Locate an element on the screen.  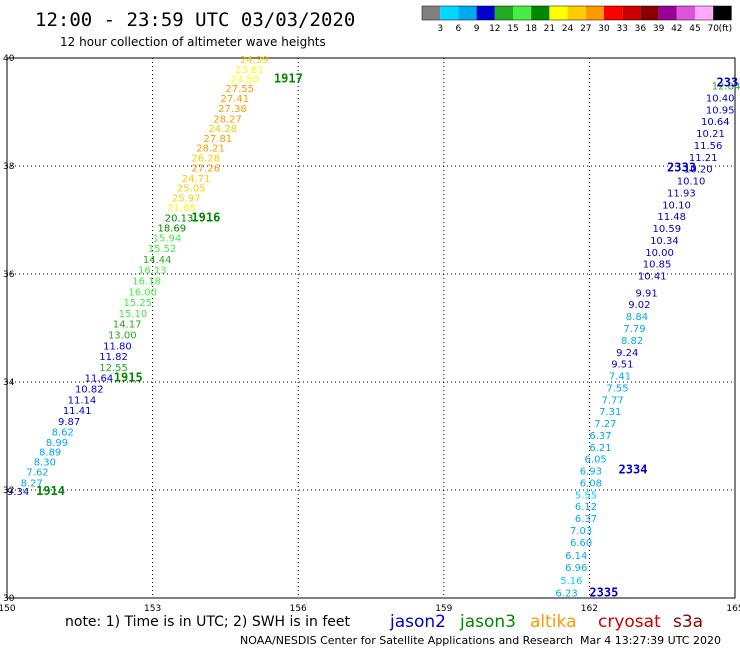
wave-height-value: 8.62 is located at coordinates (63, 433).